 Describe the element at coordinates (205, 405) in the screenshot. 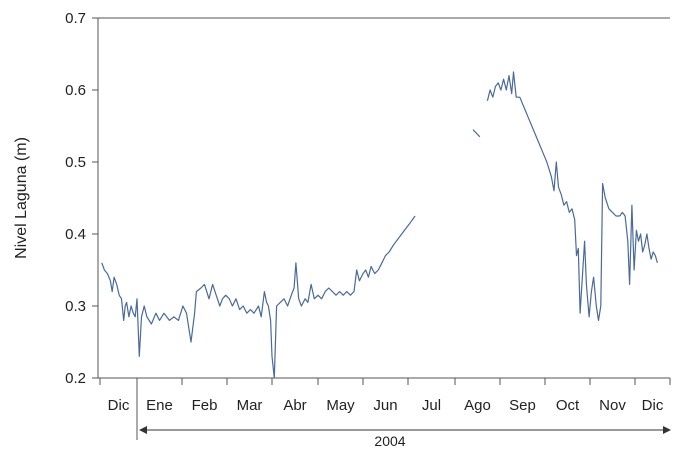

I see `x-tick-label: Feb` at that location.